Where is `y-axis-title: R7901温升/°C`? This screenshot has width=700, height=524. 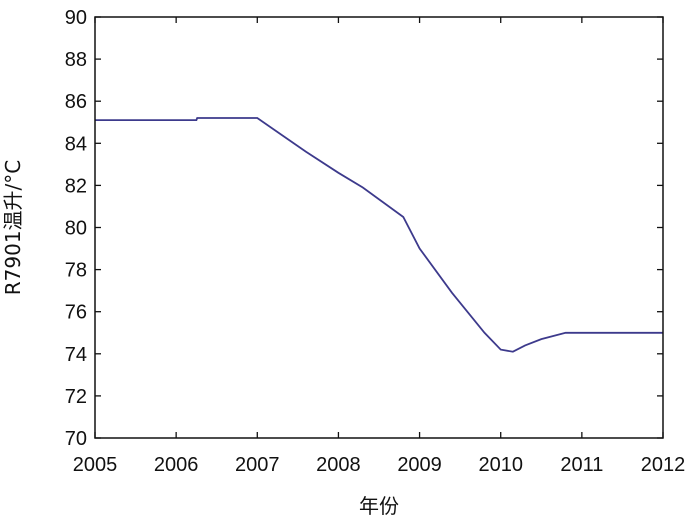
y-axis-title: R7901温升/°C is located at coordinates (13, 228).